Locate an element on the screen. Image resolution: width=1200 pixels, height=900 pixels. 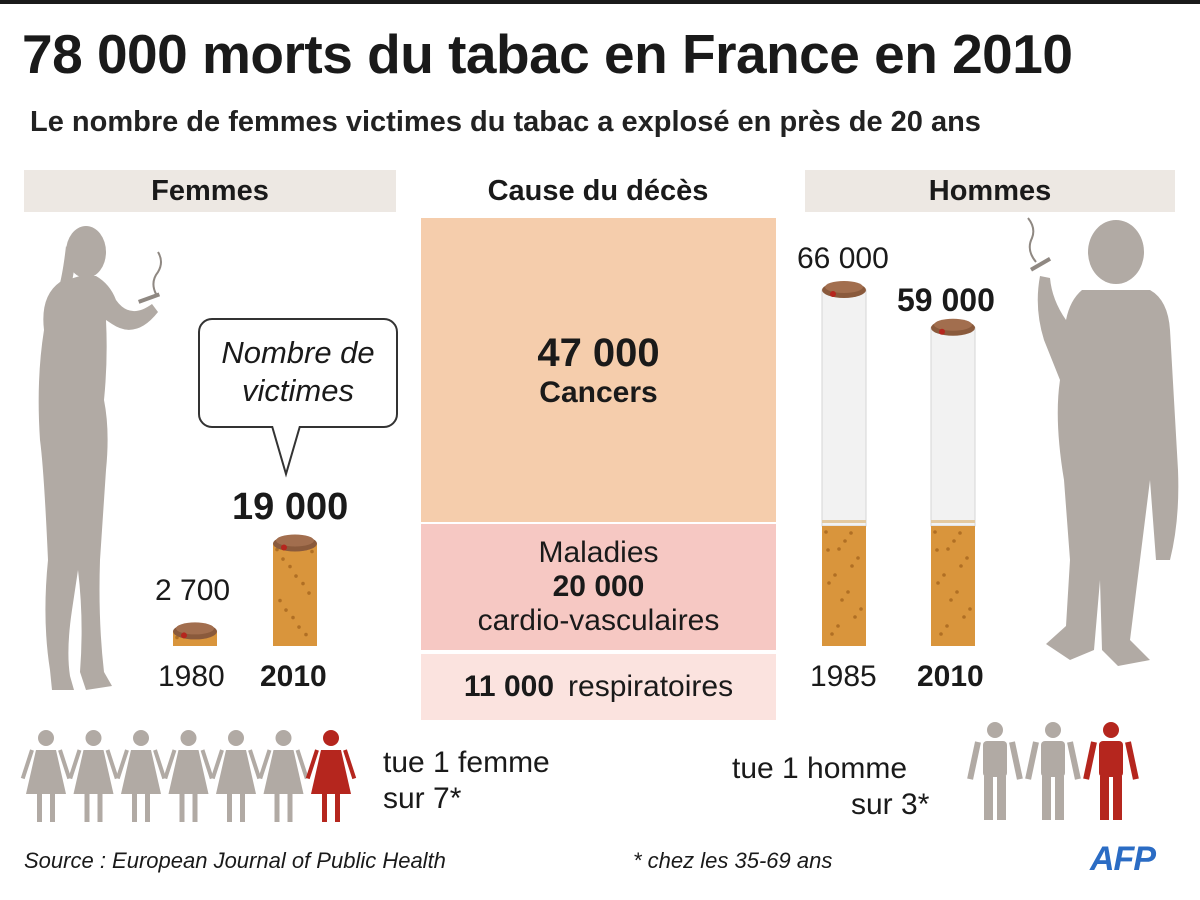
value-label-men-2010: 59 000 is located at coordinates (946, 300).